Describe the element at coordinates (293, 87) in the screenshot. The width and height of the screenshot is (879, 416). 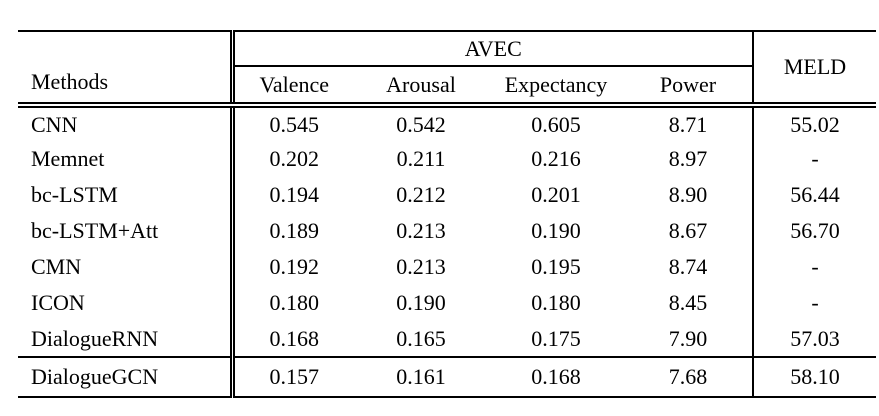
I see `header-valence: Valence` at that location.